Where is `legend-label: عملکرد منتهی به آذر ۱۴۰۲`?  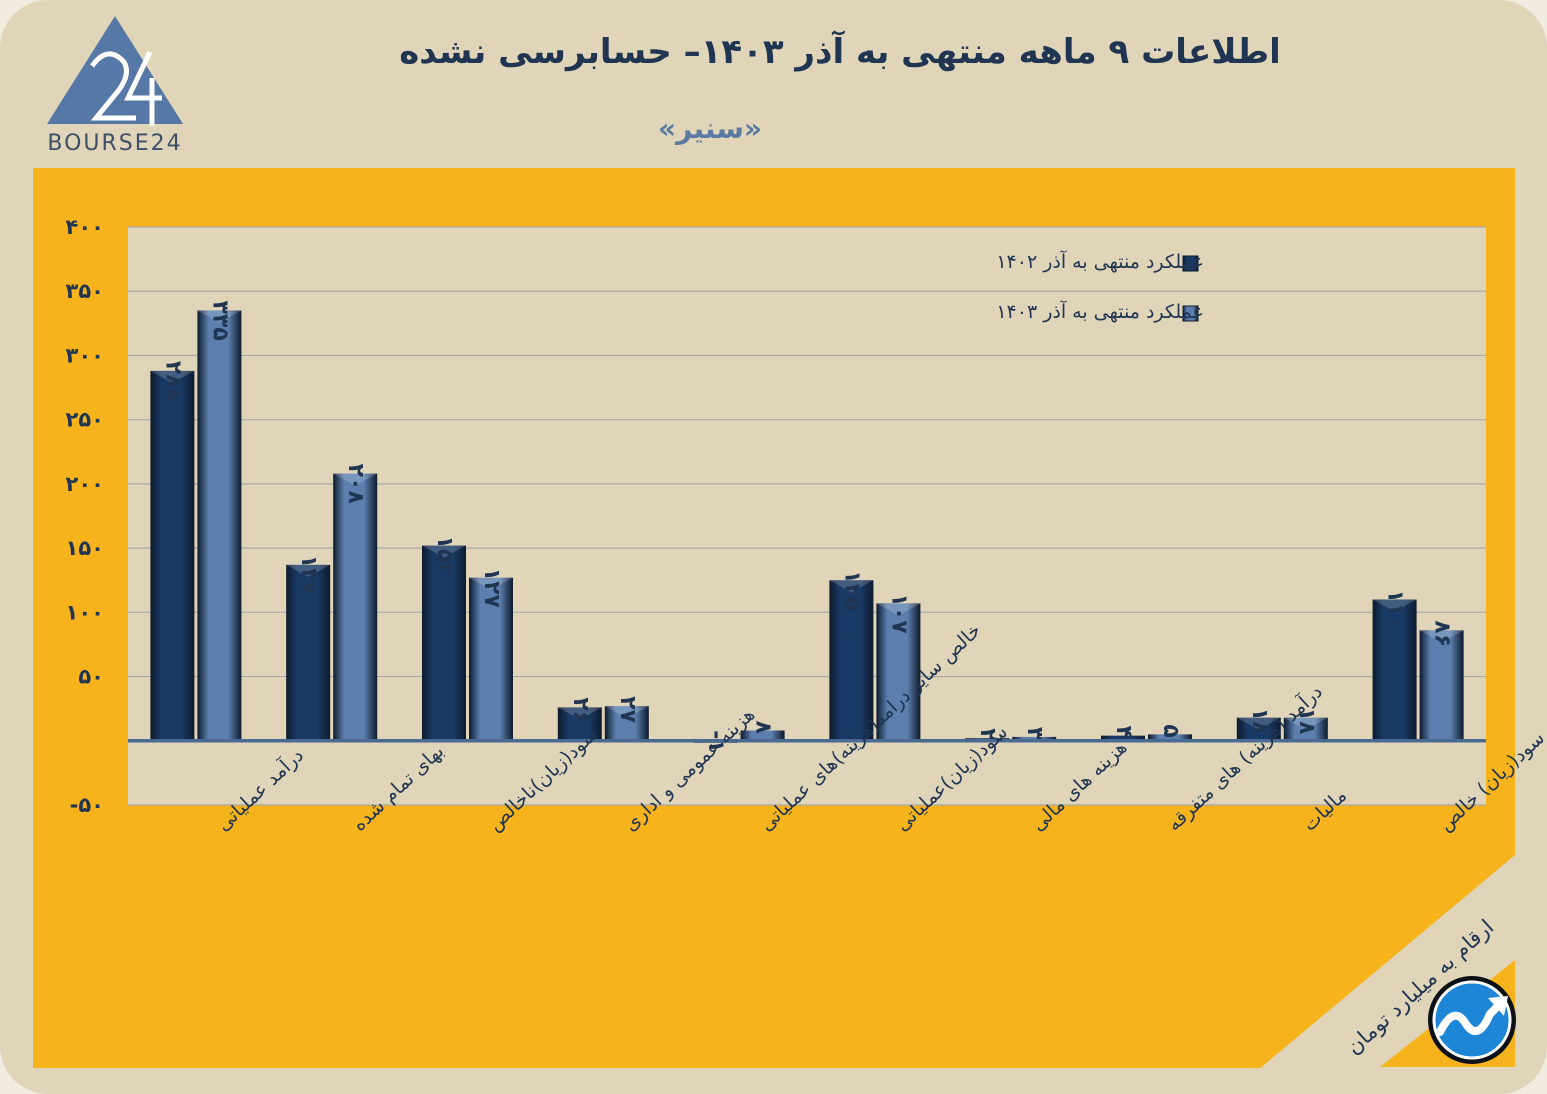 legend-label: عملکرد منتهی به آذر ۱۴۰۲ is located at coordinates (1100, 261).